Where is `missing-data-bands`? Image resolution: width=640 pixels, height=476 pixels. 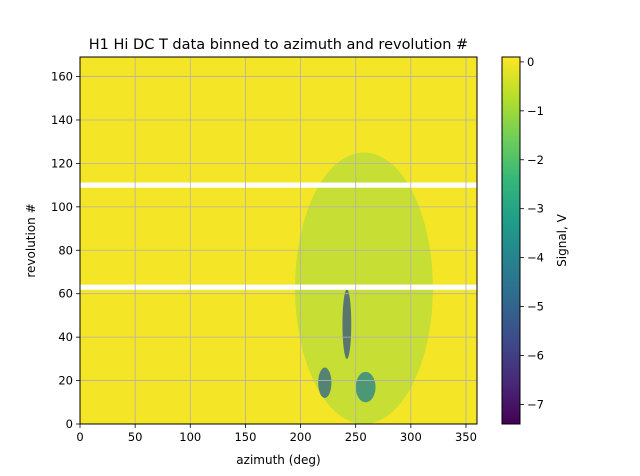
missing-data-bands is located at coordinates (278, 236).